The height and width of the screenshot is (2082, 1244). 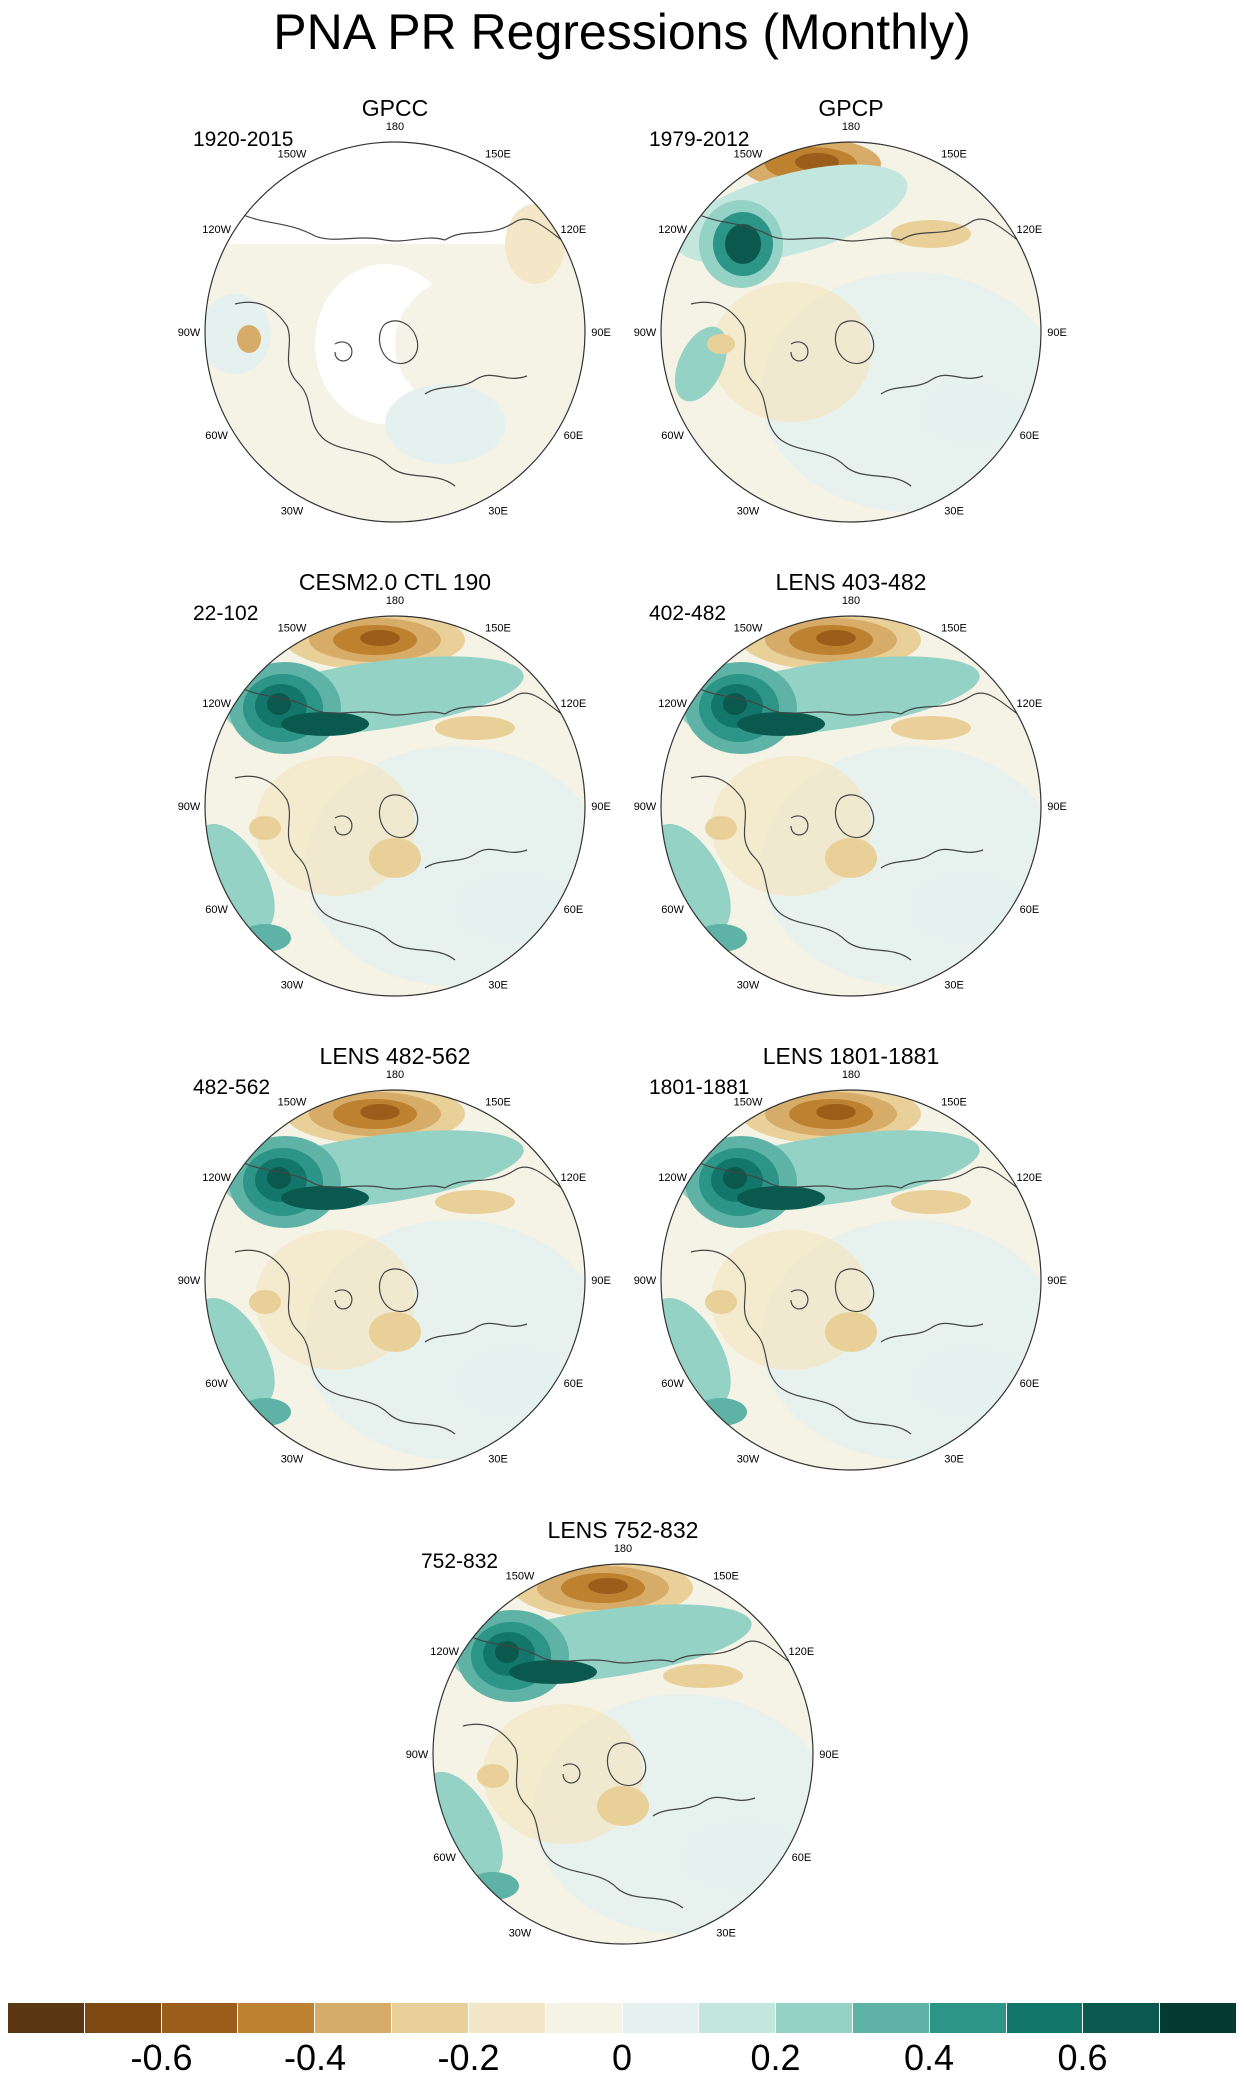 I want to click on panel-title: LENS 1801-1881, so click(x=851, y=1056).